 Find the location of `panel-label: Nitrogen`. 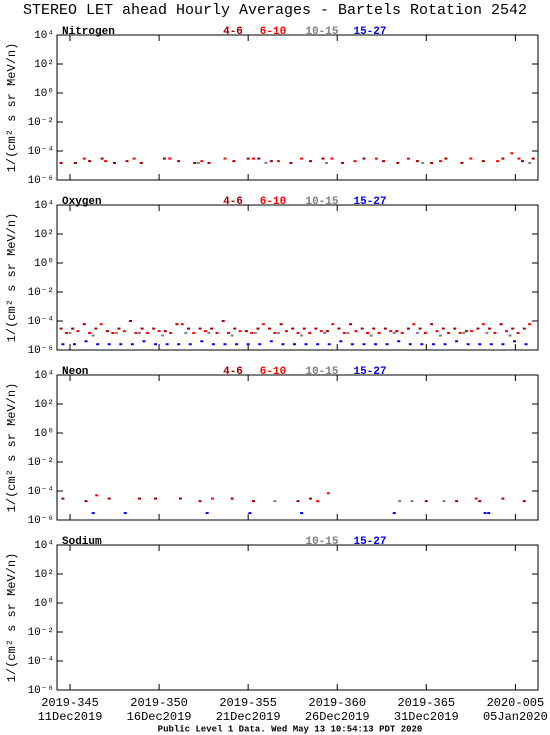

panel-label: Nitrogen is located at coordinates (88, 32).